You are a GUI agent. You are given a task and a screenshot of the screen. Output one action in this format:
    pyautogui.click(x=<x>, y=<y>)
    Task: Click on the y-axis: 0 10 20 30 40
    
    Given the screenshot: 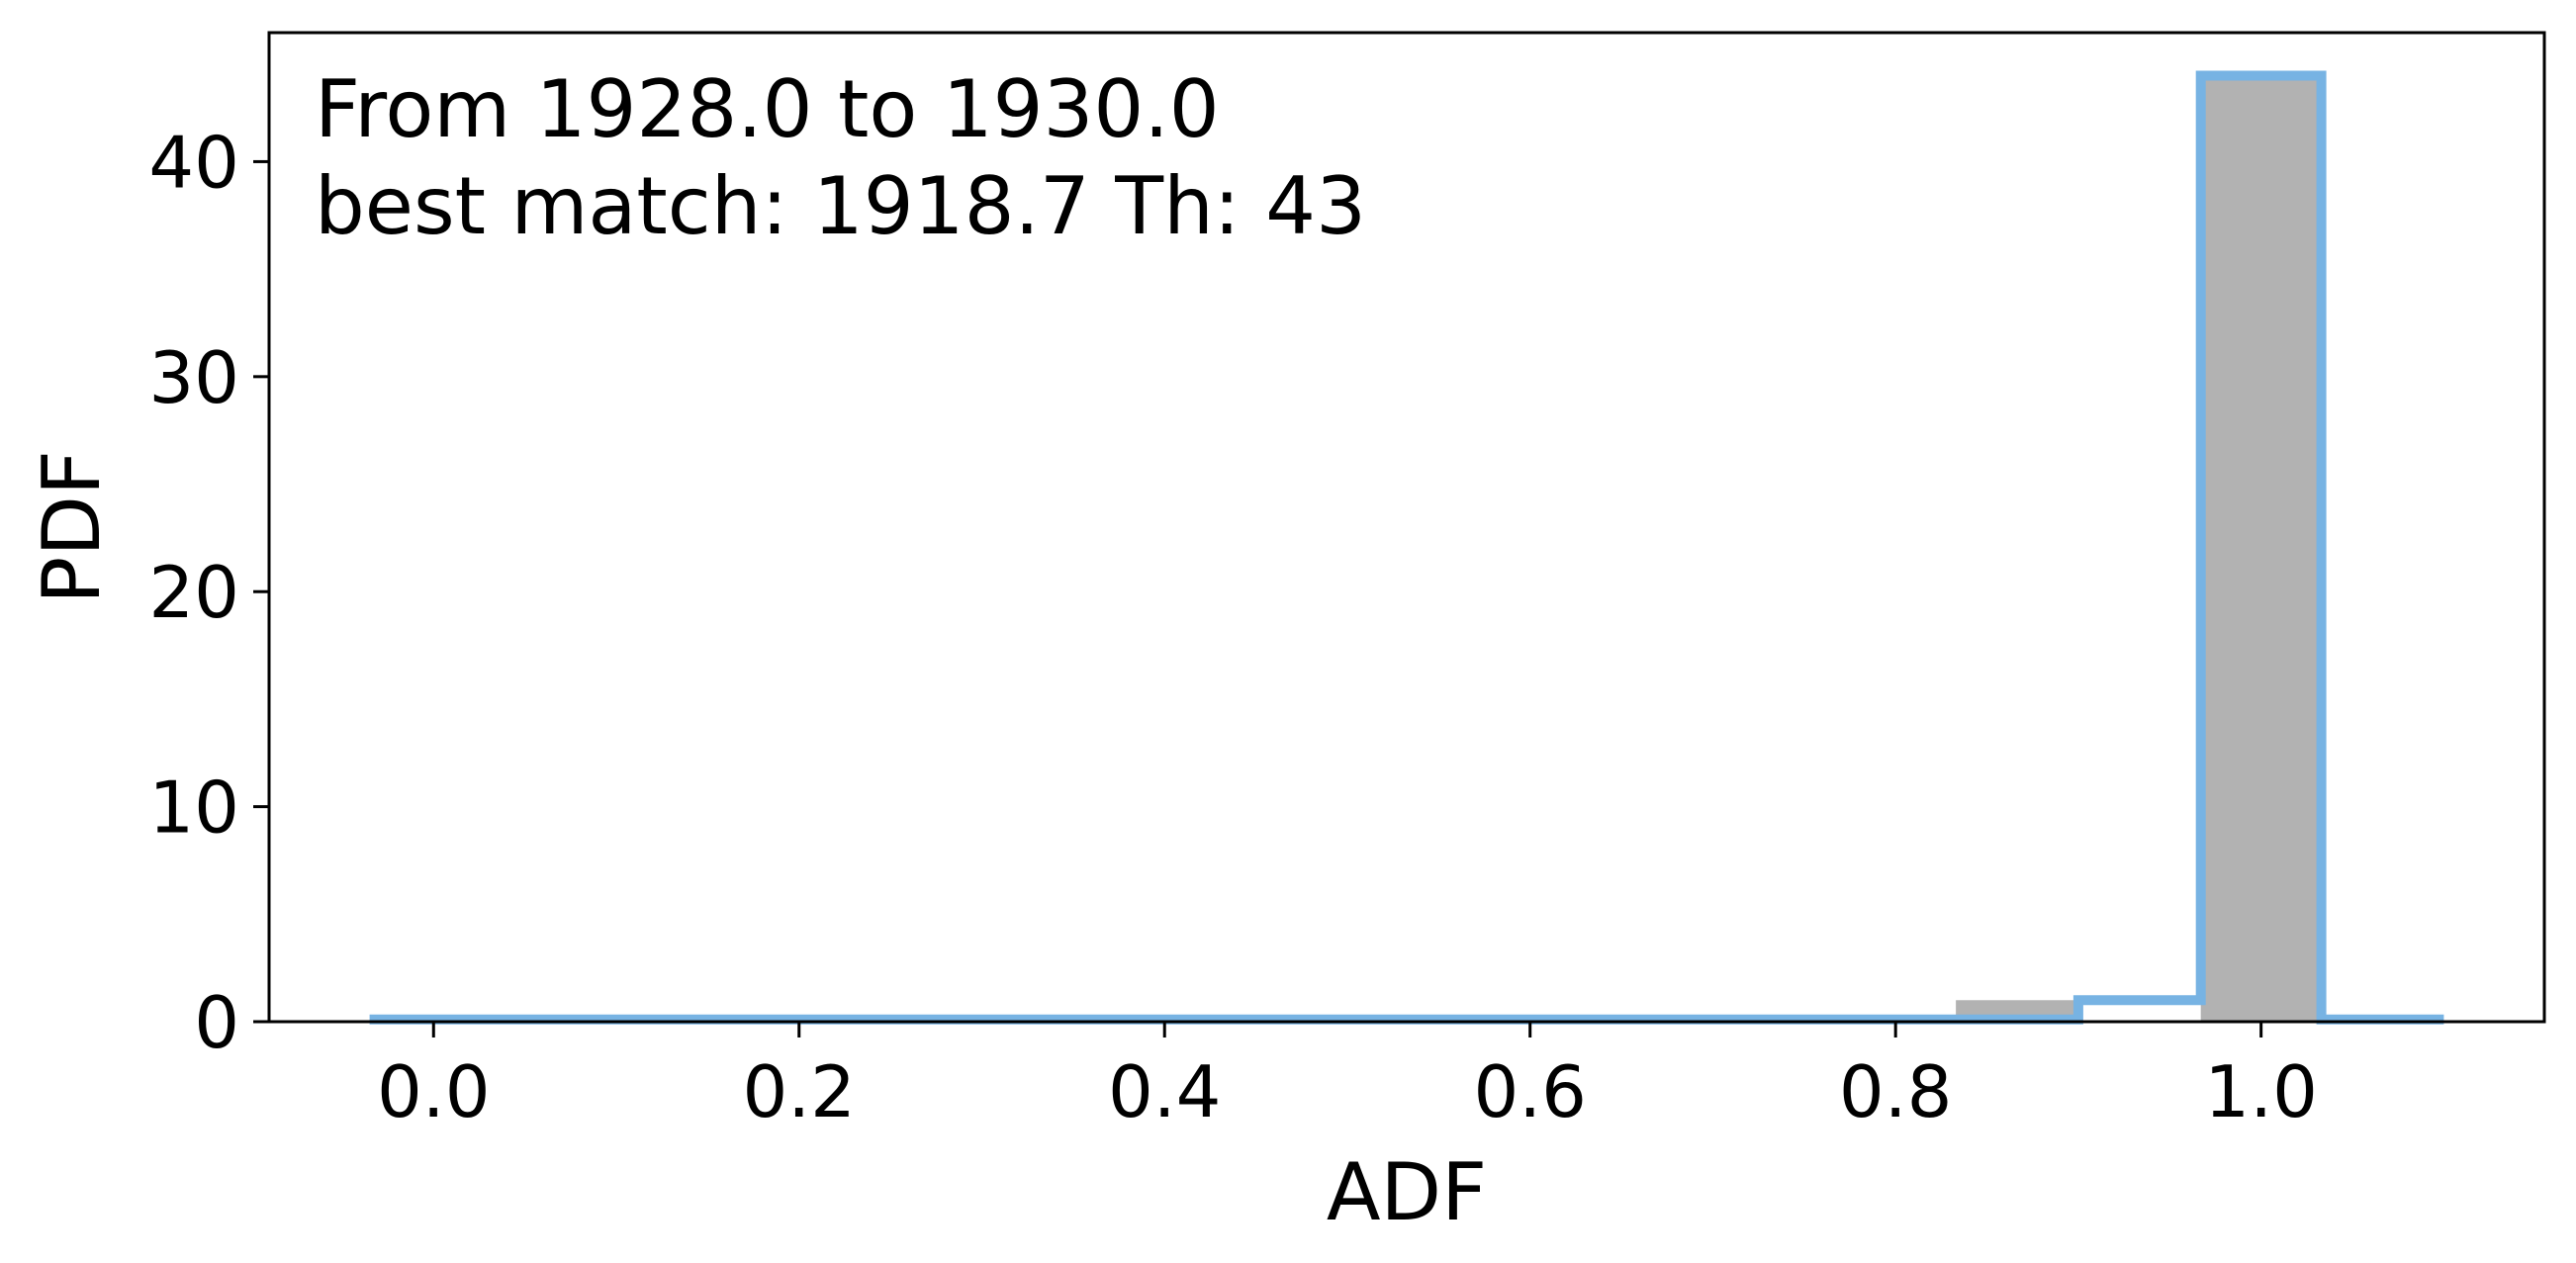 What is the action you would take?
    pyautogui.click(x=208, y=593)
    